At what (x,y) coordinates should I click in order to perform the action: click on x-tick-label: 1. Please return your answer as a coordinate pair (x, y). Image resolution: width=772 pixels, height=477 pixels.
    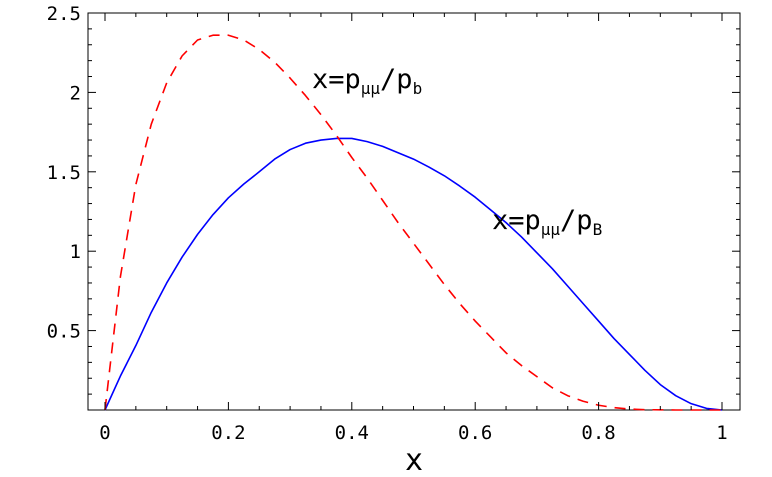
    Looking at the image, I should click on (721, 433).